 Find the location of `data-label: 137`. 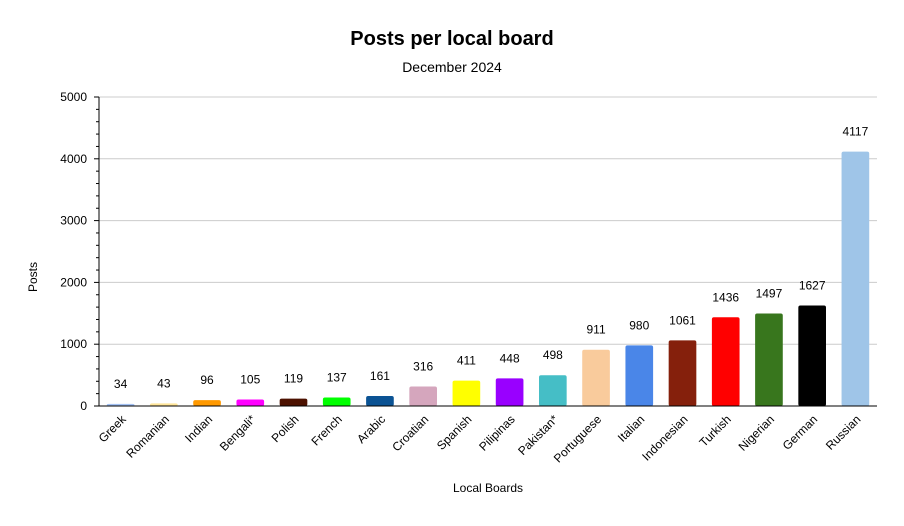

data-label: 137 is located at coordinates (337, 378).